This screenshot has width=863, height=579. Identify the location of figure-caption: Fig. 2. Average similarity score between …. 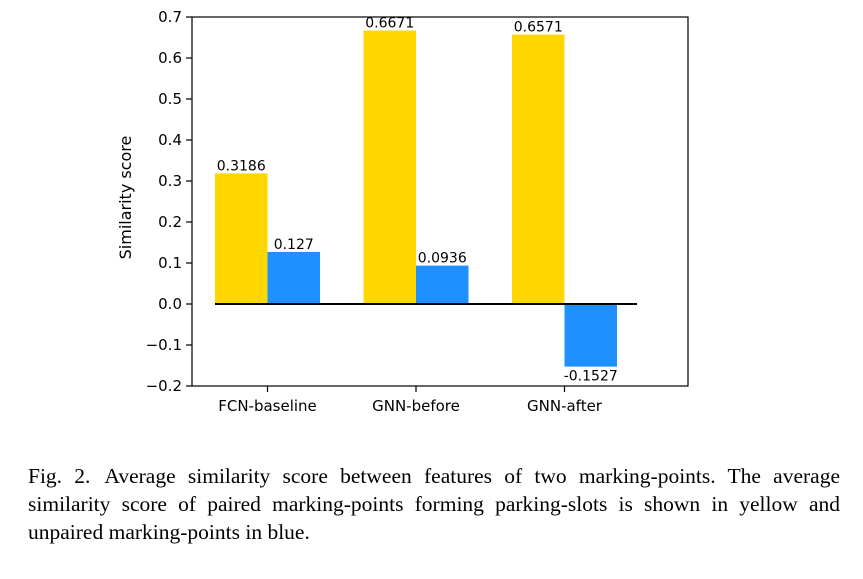
(434, 504).